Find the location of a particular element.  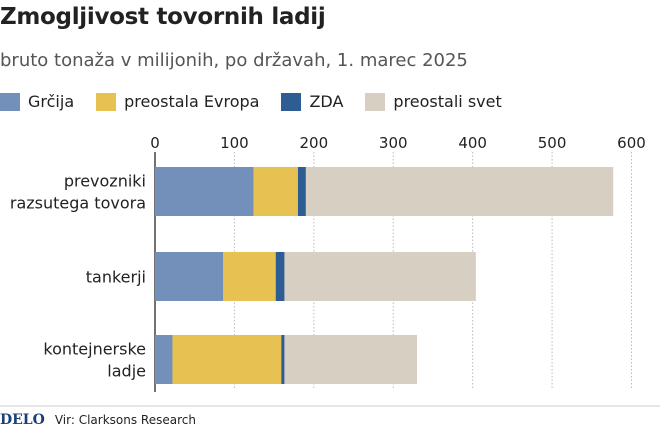

category-label: prevozniki is located at coordinates (105, 181).